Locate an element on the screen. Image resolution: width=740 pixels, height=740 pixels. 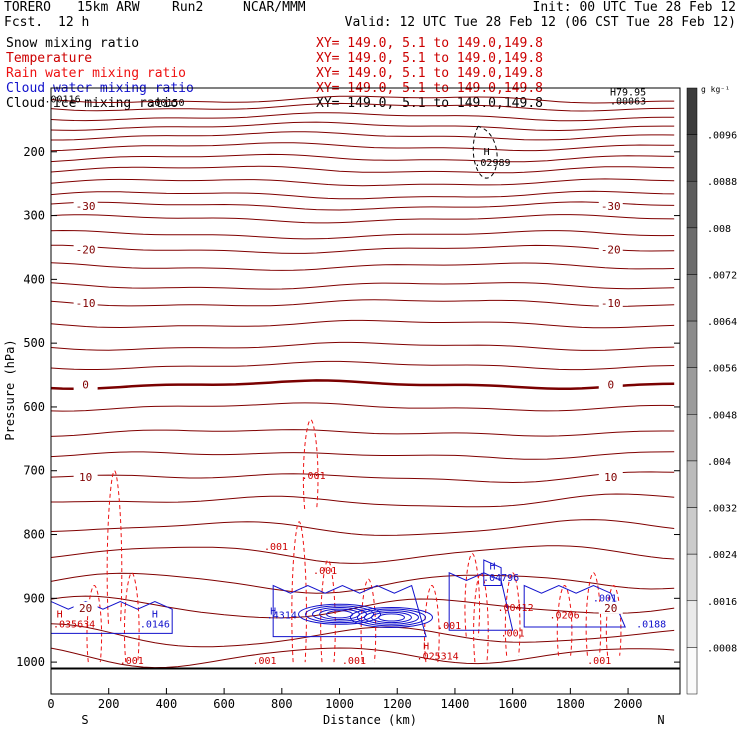
contour-annotation: .00063 is located at coordinates (628, 102).